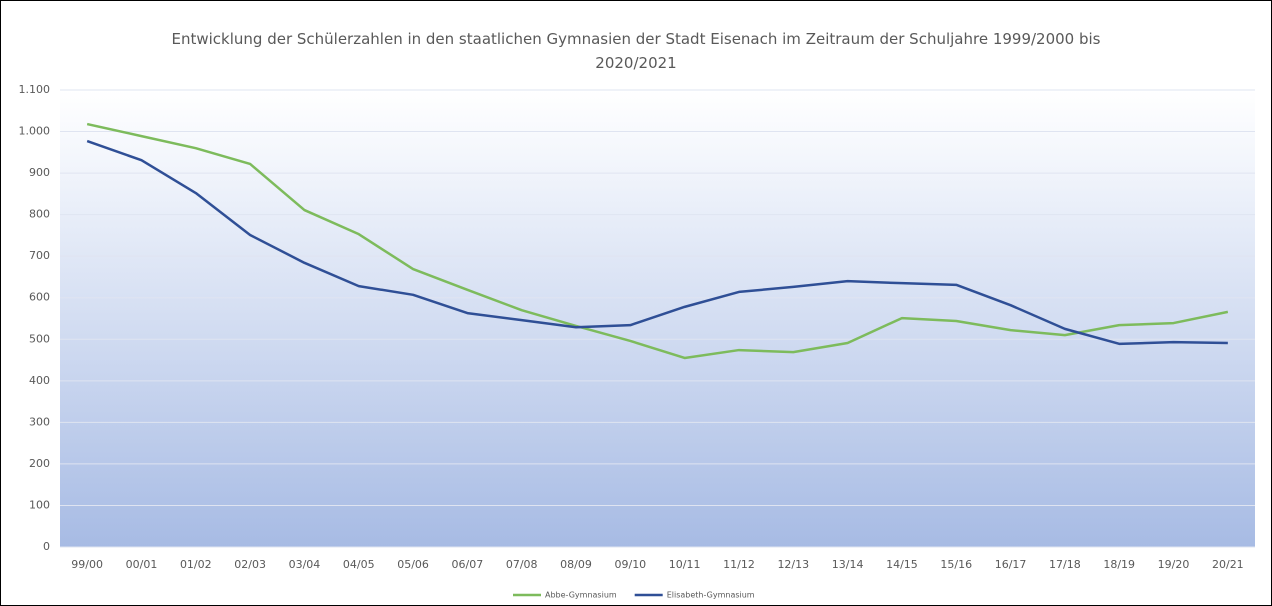  I want to click on x-tick-label: 03/04, so click(305, 564).